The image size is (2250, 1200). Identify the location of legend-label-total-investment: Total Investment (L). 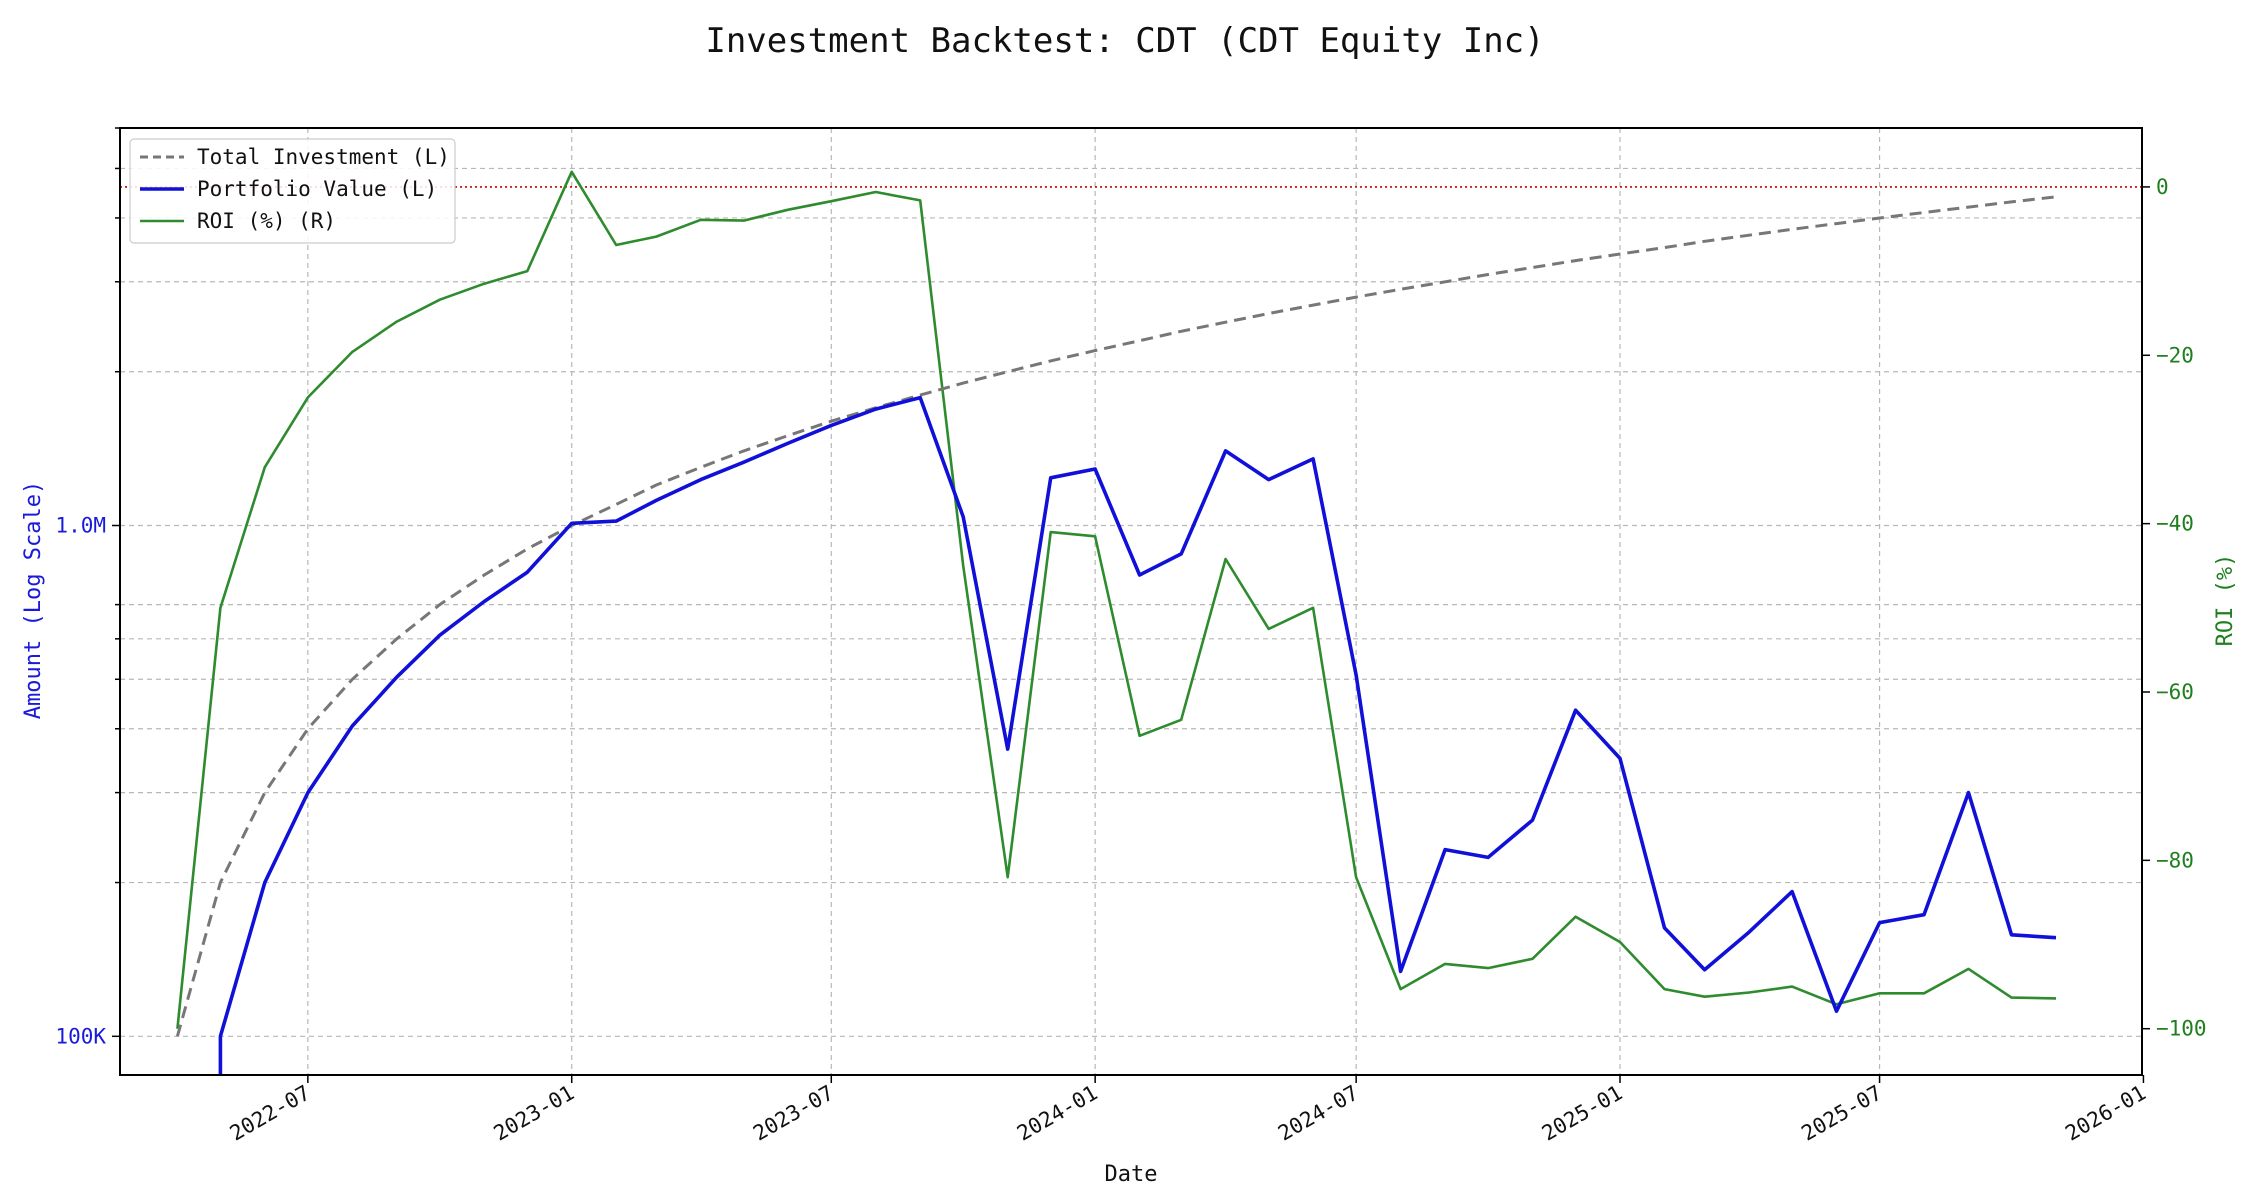
(323, 157).